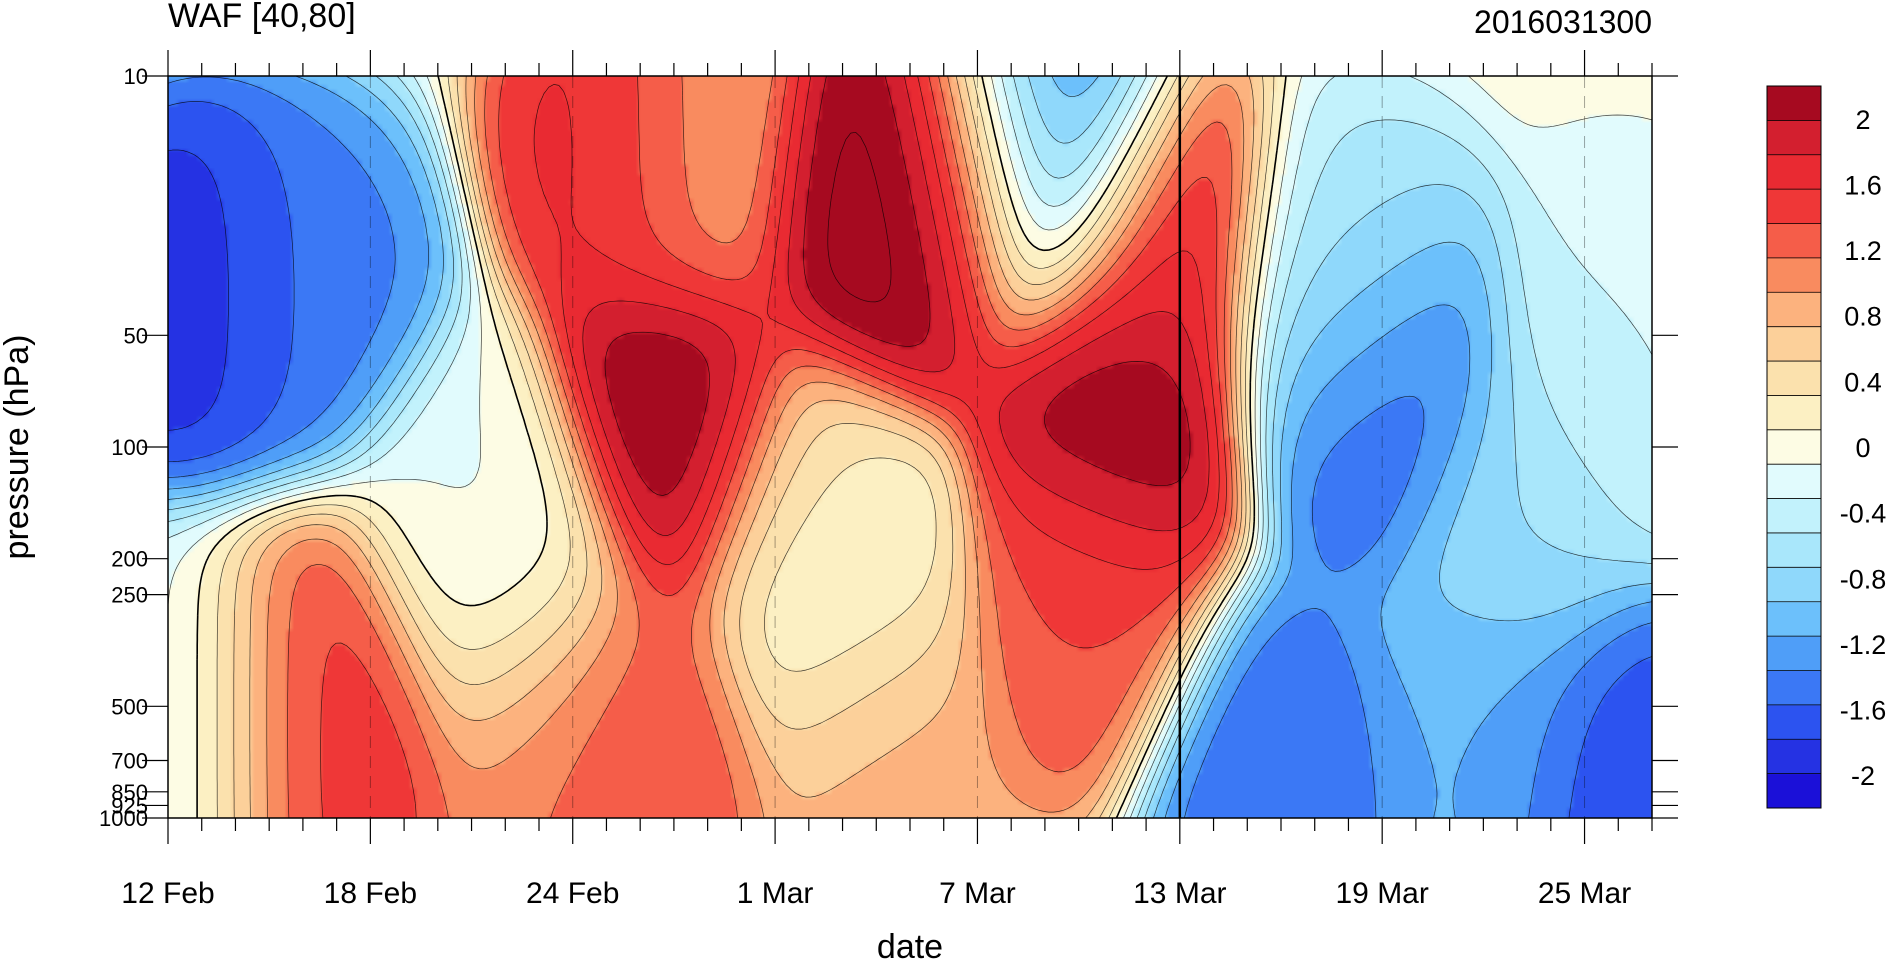 The width and height of the screenshot is (1889, 961). What do you see at coordinates (129, 559) in the screenshot?
I see `y-tick-label: 200` at bounding box center [129, 559].